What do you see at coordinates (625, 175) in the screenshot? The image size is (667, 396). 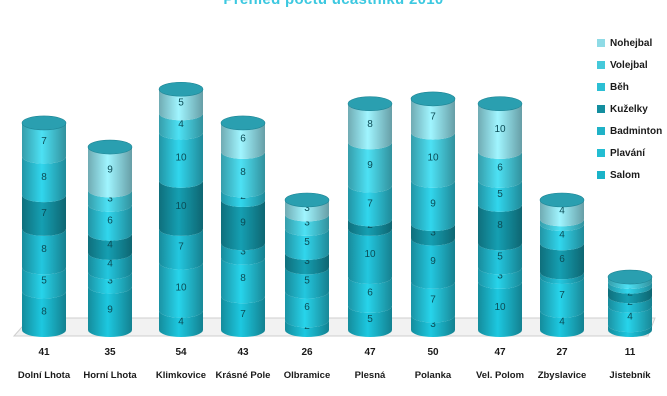 I see `legend-label: Salom` at bounding box center [625, 175].